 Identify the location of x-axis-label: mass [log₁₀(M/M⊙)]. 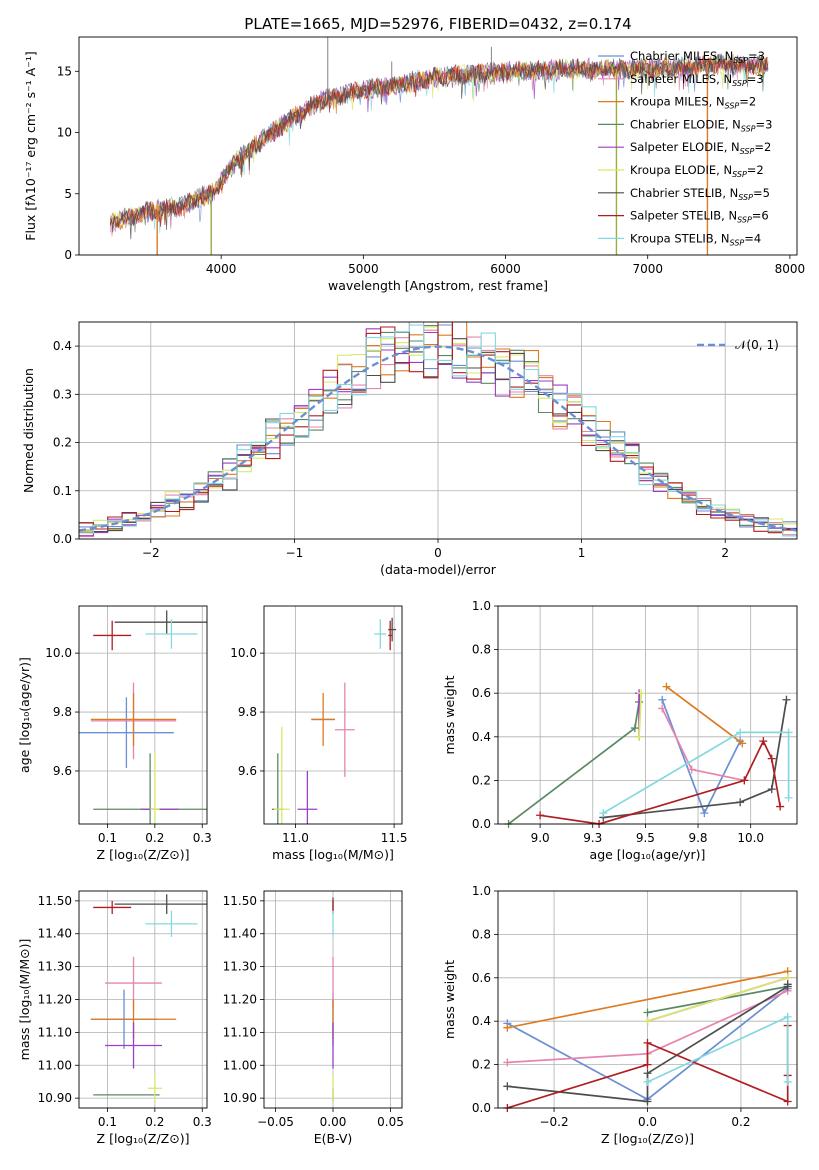
(333, 854).